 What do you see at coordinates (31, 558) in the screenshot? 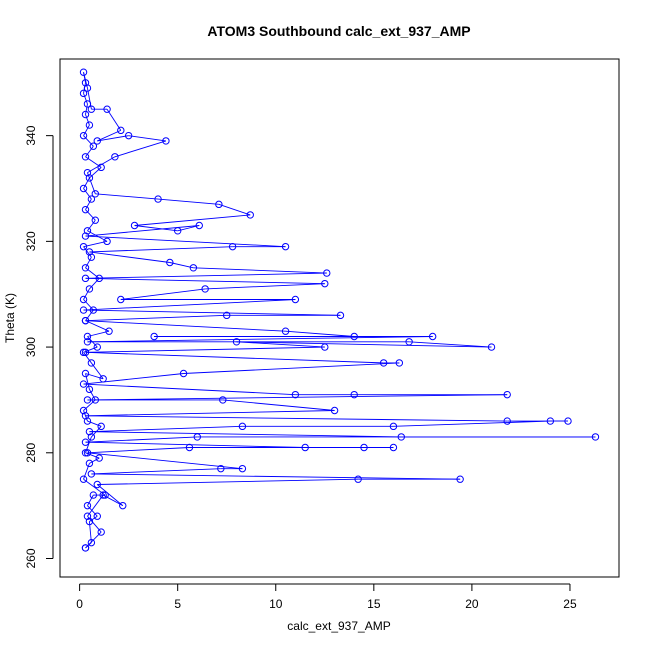
I see `y-tick-label: 260` at bounding box center [31, 558].